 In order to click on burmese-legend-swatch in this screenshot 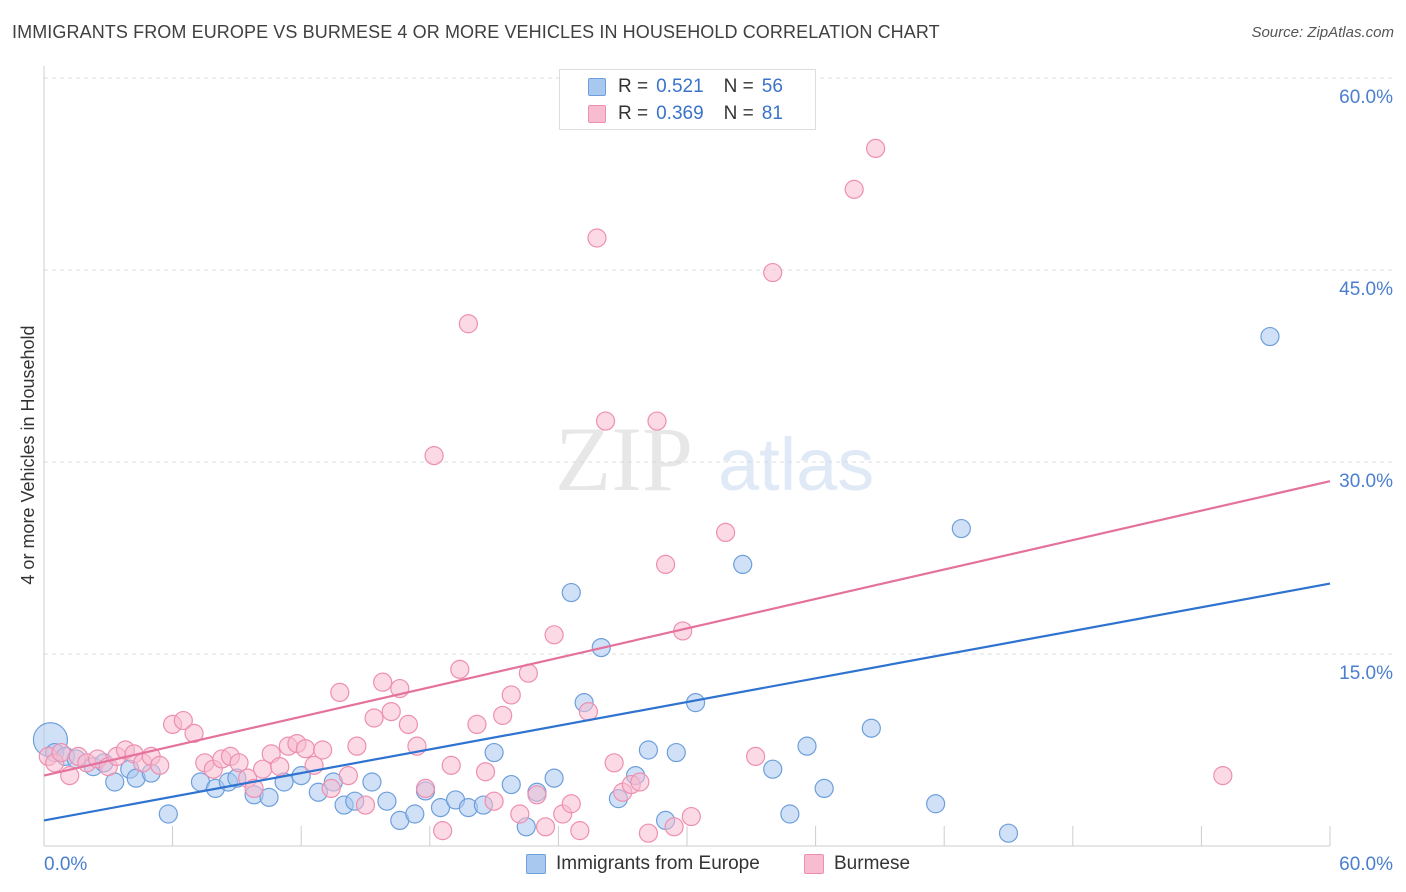, I will do `click(814, 864)`.